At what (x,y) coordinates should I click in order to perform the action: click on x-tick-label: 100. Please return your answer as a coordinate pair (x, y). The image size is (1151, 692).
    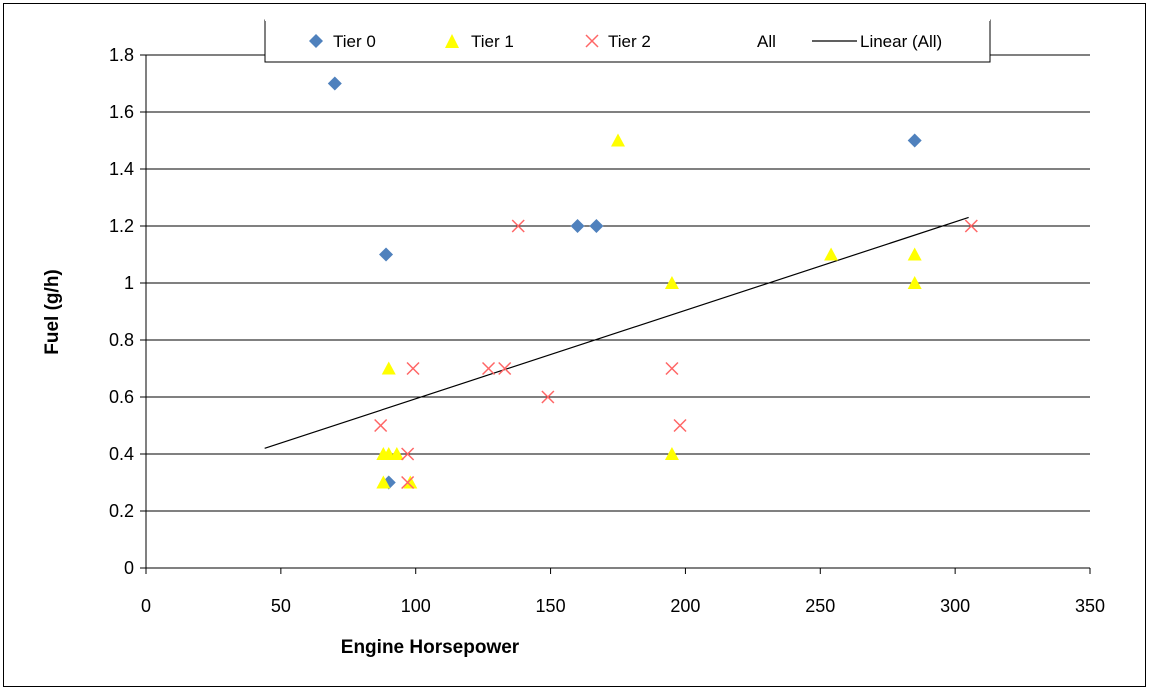
    Looking at the image, I should click on (416, 606).